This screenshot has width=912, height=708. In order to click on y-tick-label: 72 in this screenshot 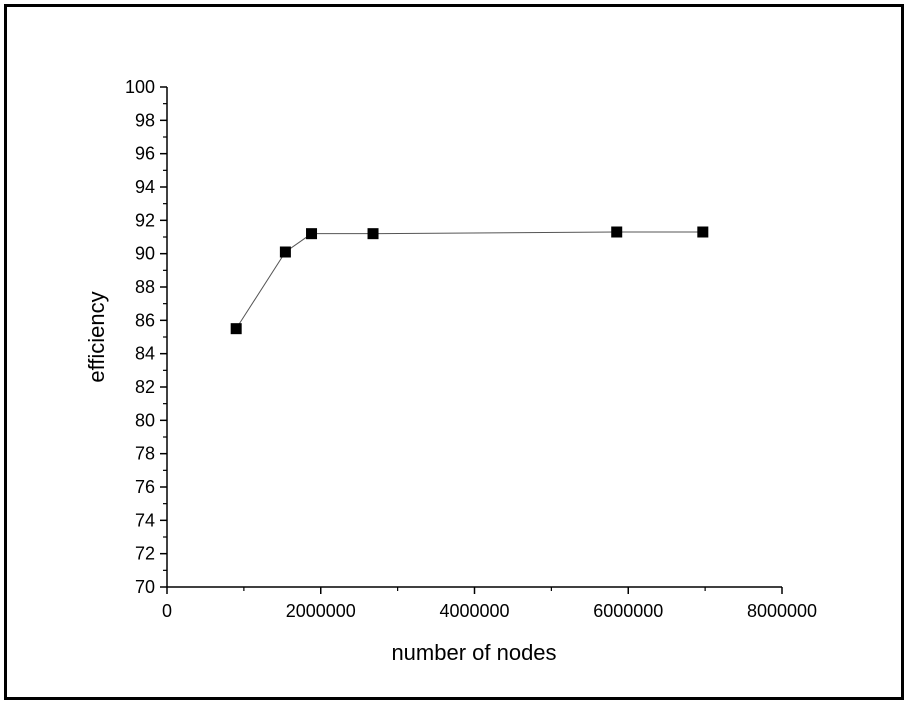, I will do `click(145, 554)`.